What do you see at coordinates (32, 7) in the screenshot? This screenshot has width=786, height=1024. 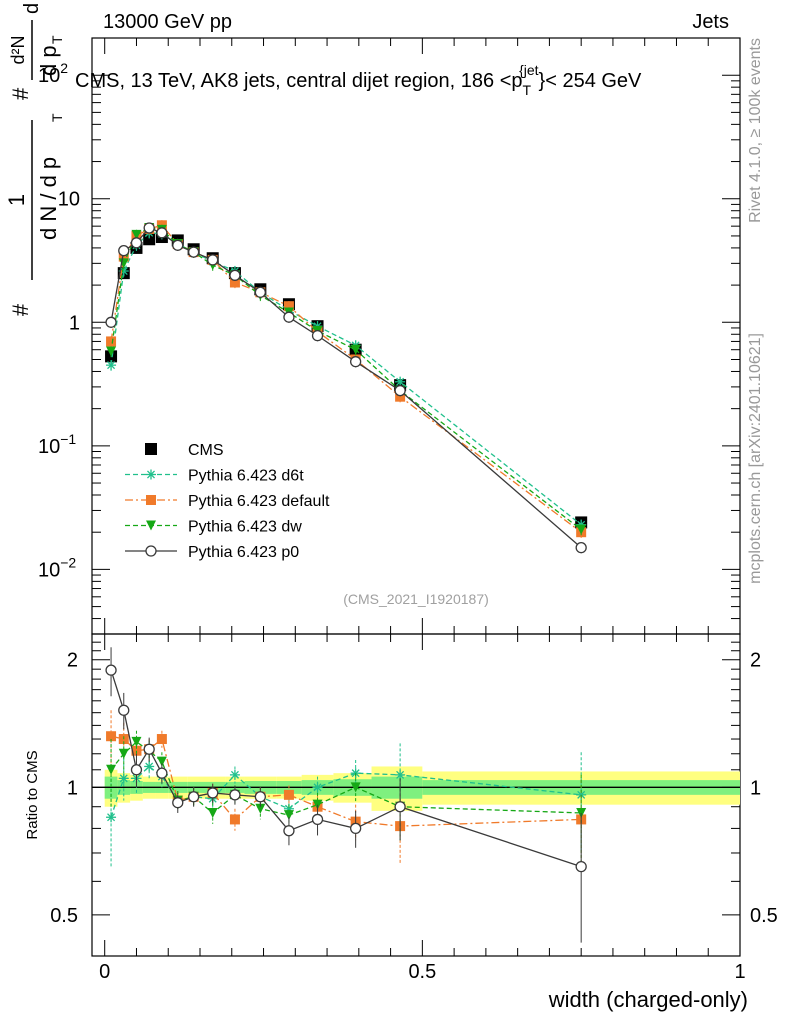 I see `svg-text: d λ` at bounding box center [32, 7].